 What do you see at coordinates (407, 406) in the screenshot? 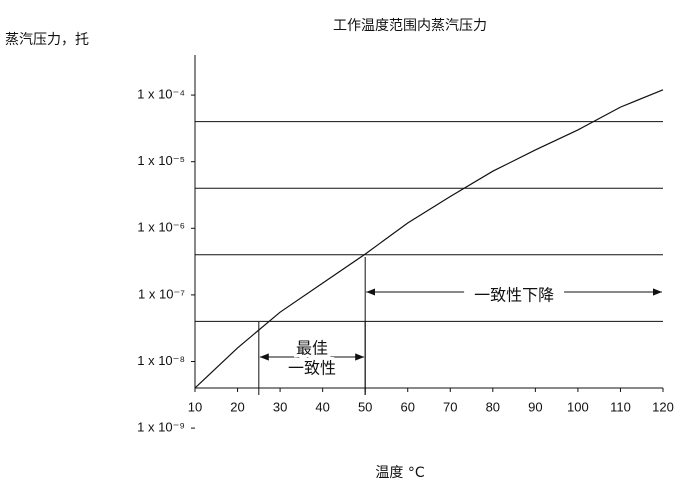
I see `x-tick-label: 60` at bounding box center [407, 406].